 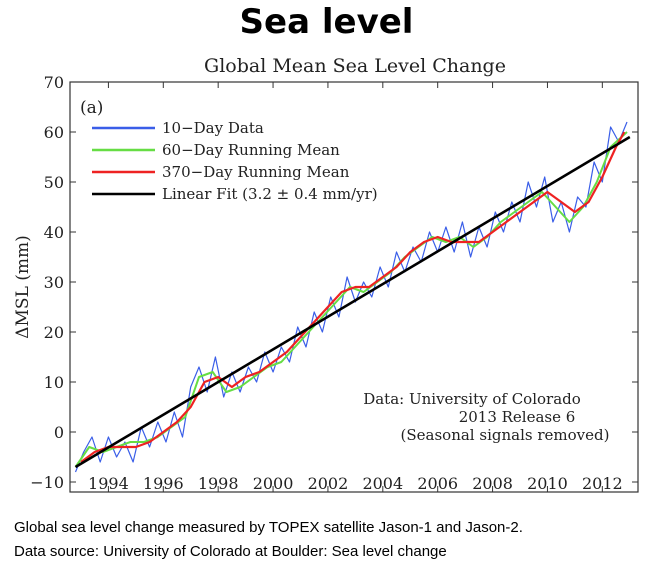 I want to click on x-tick-label: 2000, so click(x=273, y=483).